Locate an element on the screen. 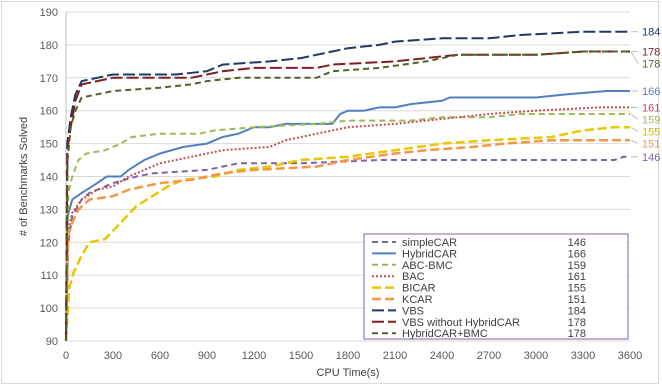 The width and height of the screenshot is (662, 387). y-tick-label: 180 is located at coordinates (49, 46).